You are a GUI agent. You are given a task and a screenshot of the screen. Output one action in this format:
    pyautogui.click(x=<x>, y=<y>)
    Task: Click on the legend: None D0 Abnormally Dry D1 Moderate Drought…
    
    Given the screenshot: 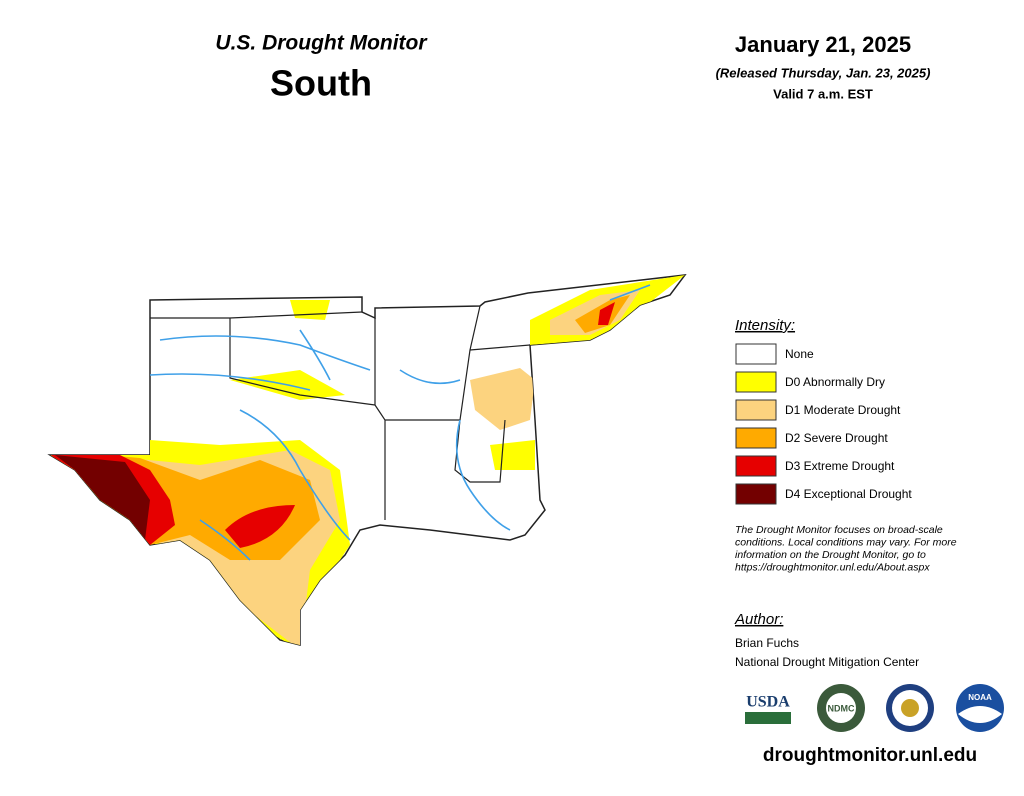 What is the action you would take?
    pyautogui.click(x=823, y=424)
    